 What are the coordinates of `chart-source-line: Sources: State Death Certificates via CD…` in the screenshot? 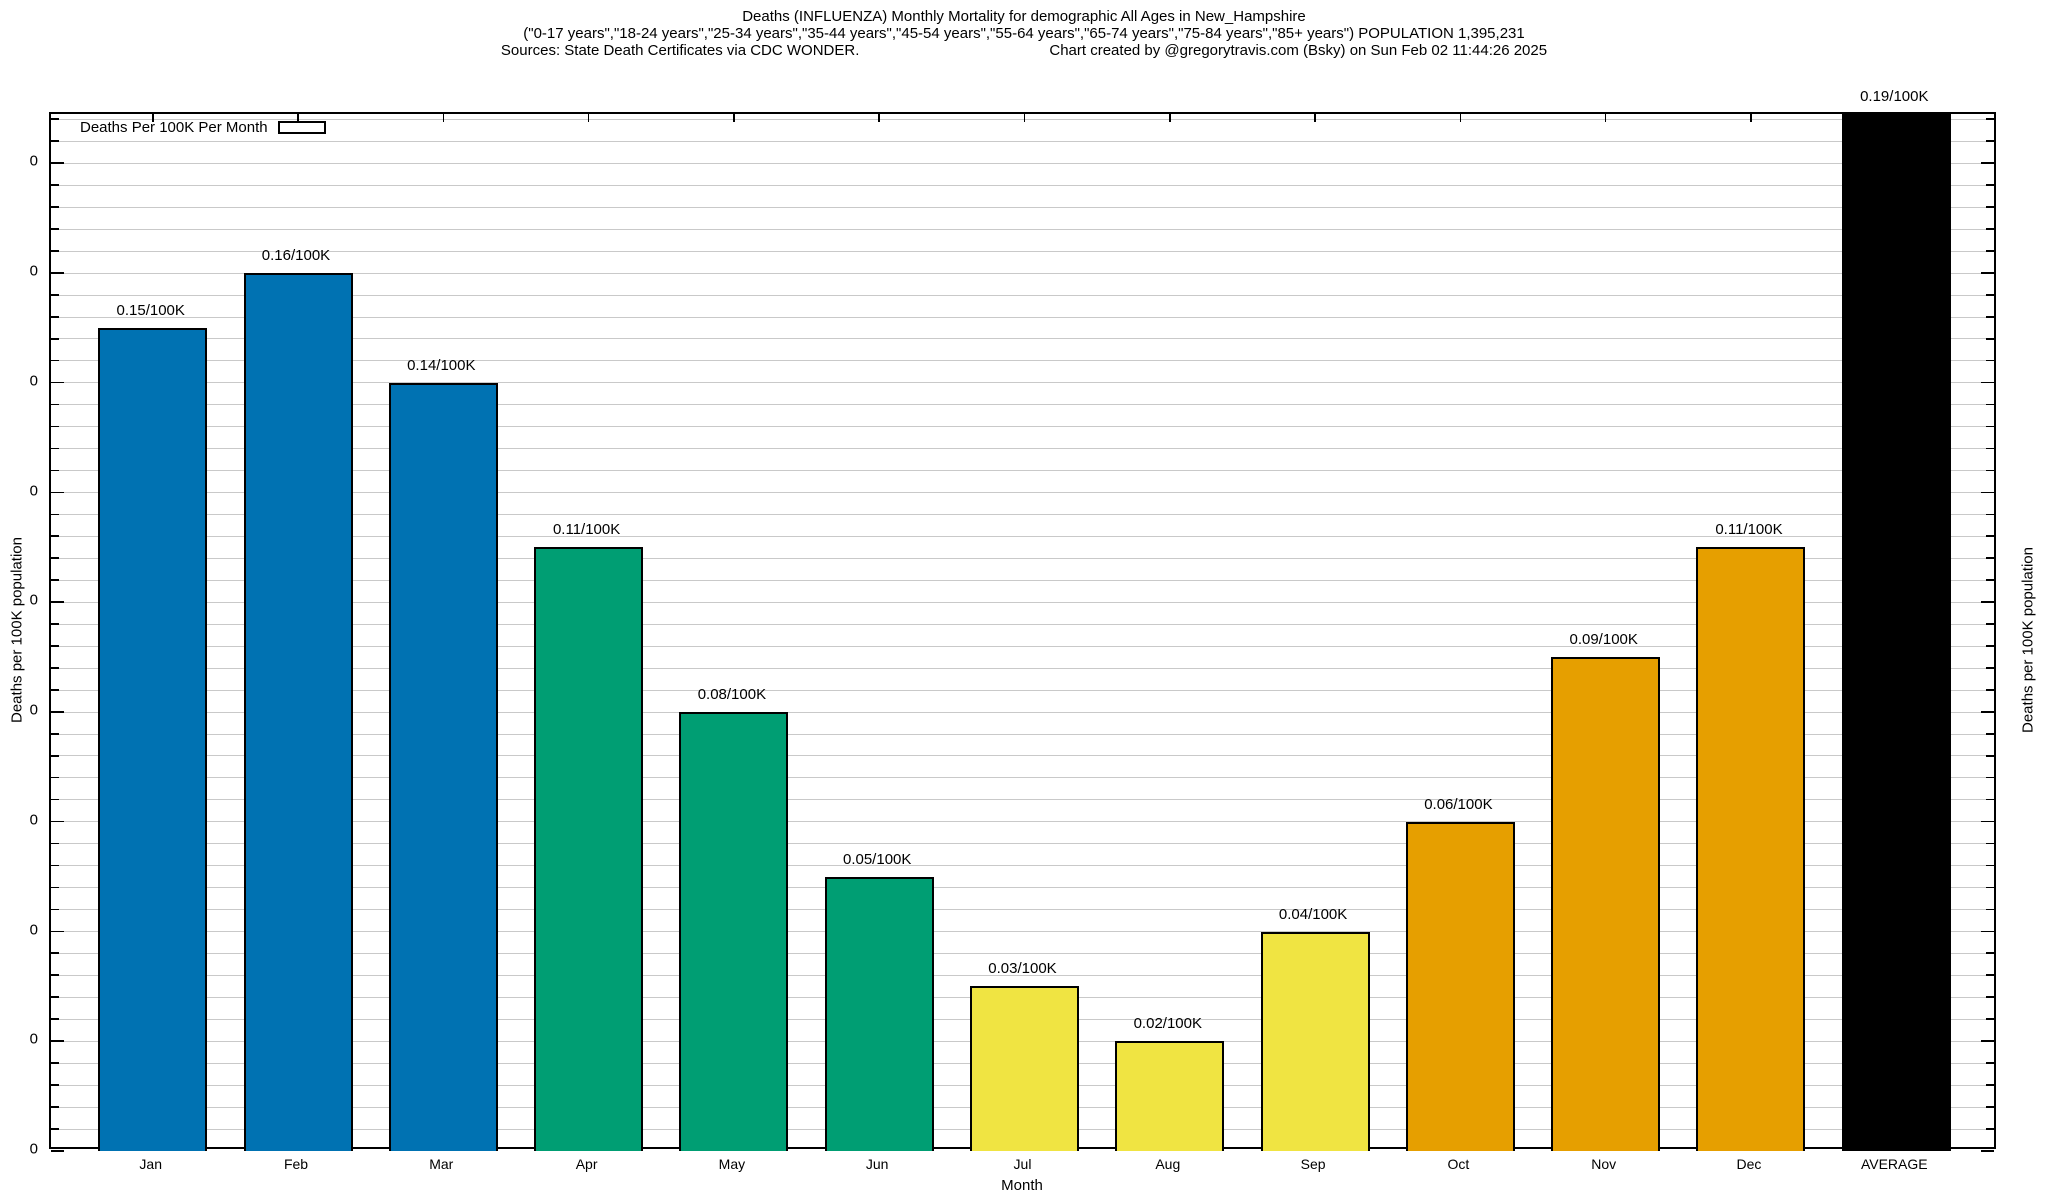 It's located at (1024, 50).